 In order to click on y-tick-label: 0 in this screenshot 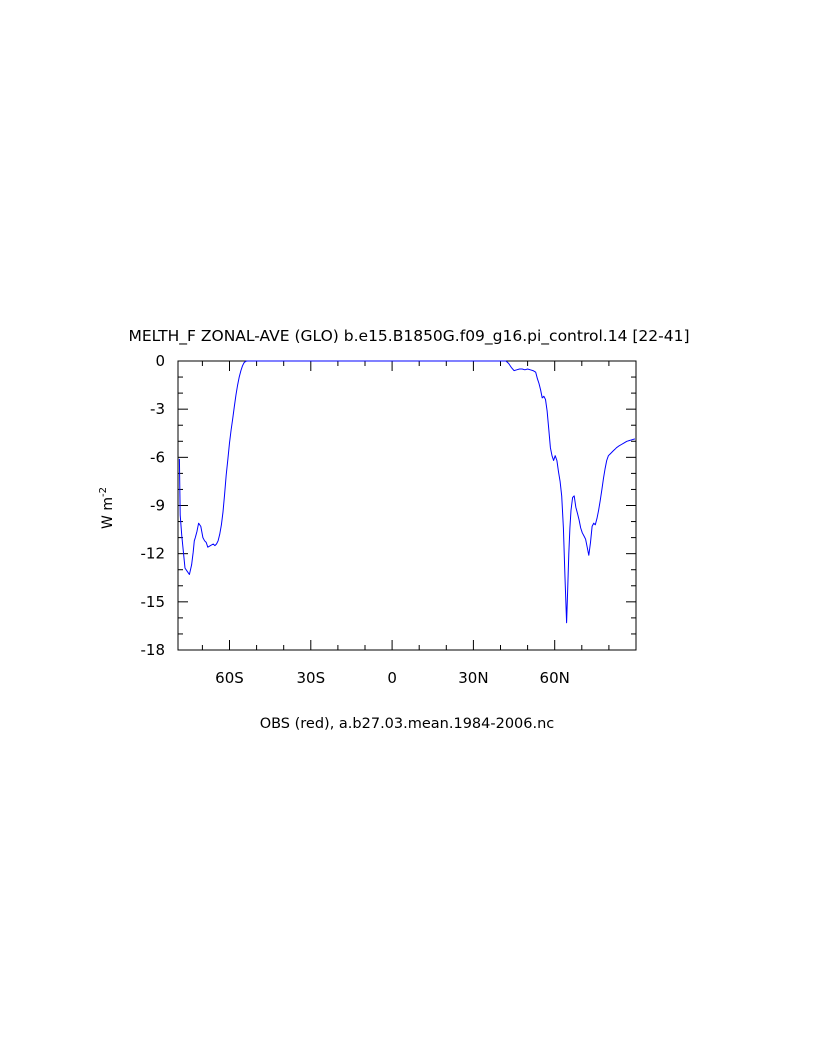, I will do `click(160, 361)`.